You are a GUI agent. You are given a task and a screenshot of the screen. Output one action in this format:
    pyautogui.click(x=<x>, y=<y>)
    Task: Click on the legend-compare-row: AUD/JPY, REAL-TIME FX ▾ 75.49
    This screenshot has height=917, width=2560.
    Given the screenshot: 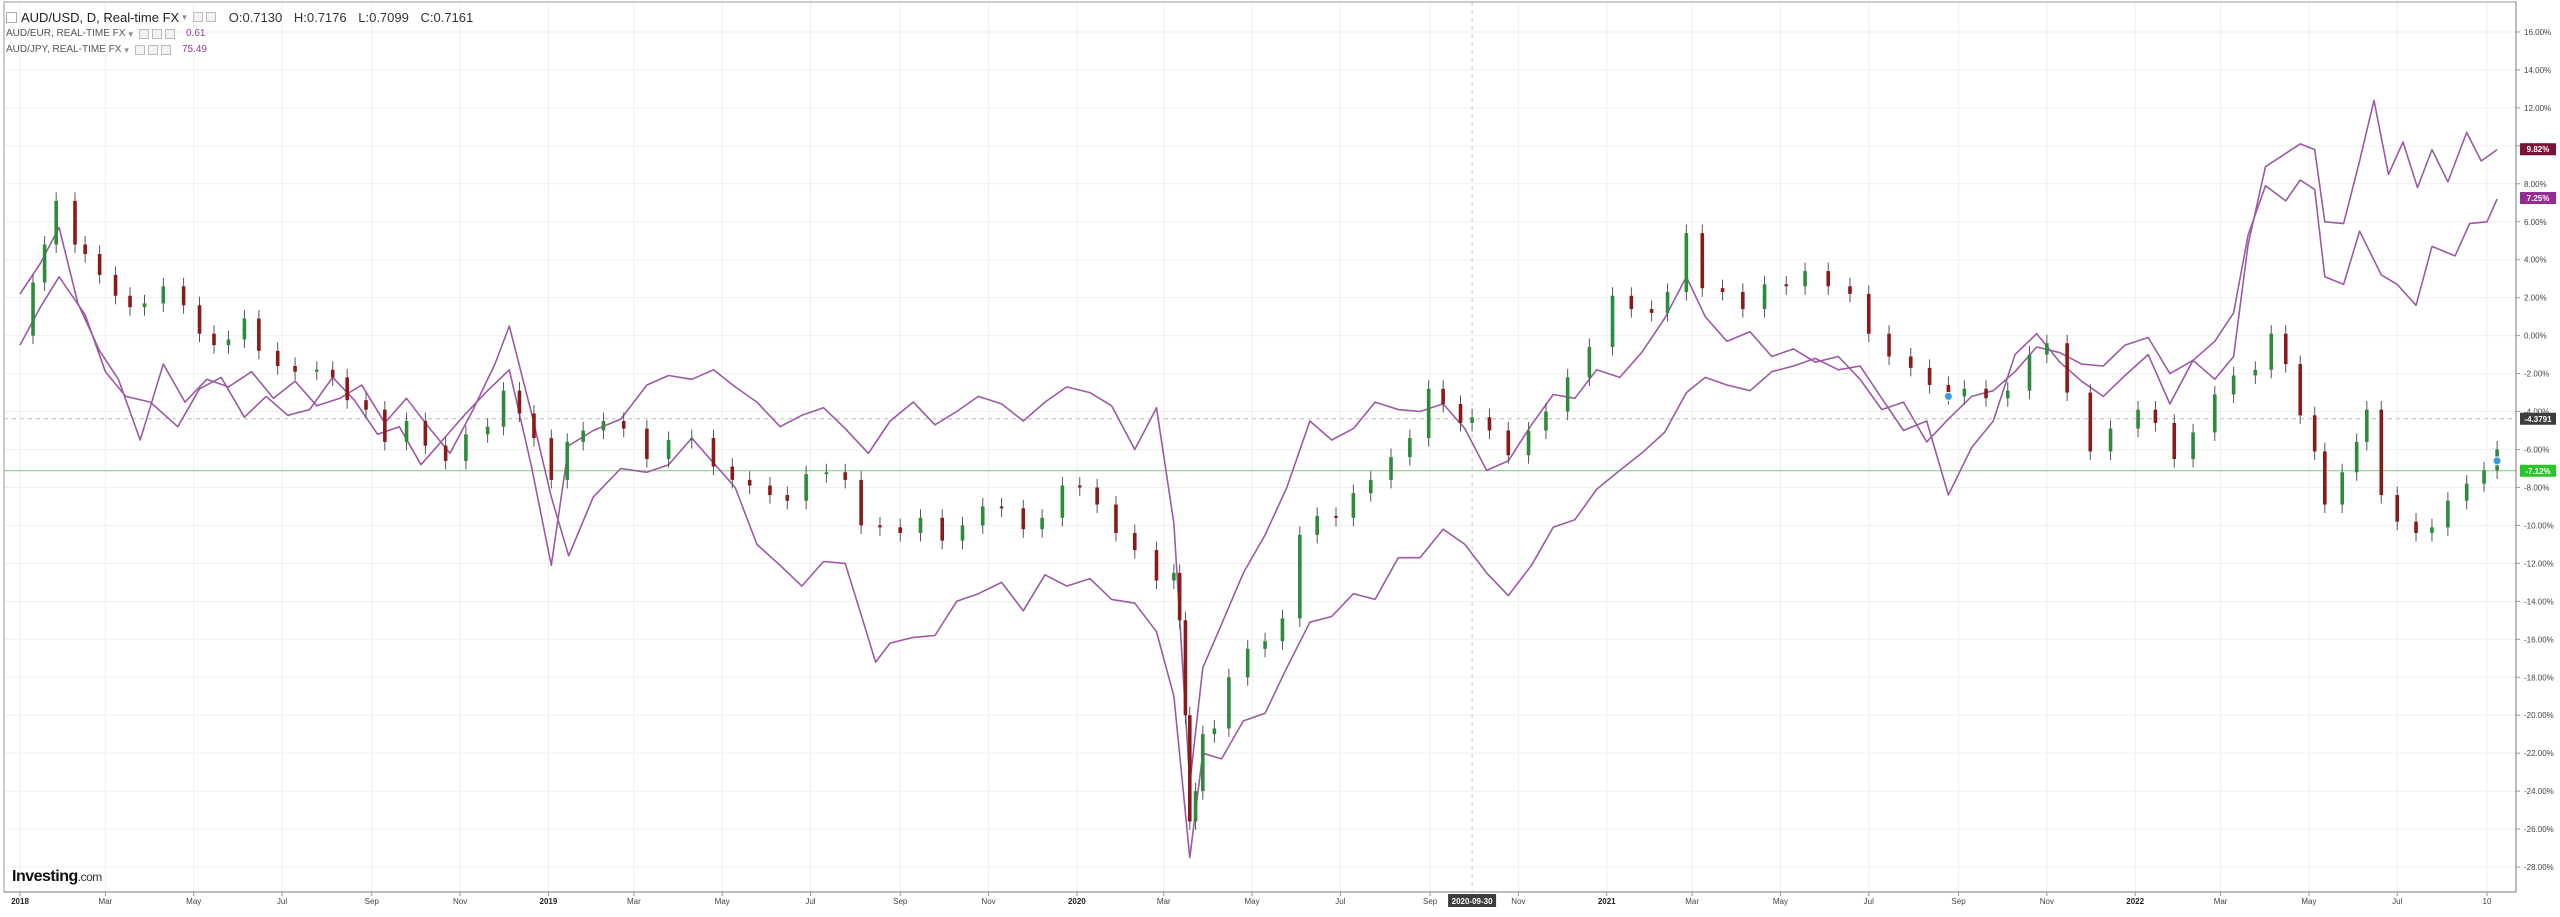 What is the action you would take?
    pyautogui.click(x=243, y=50)
    